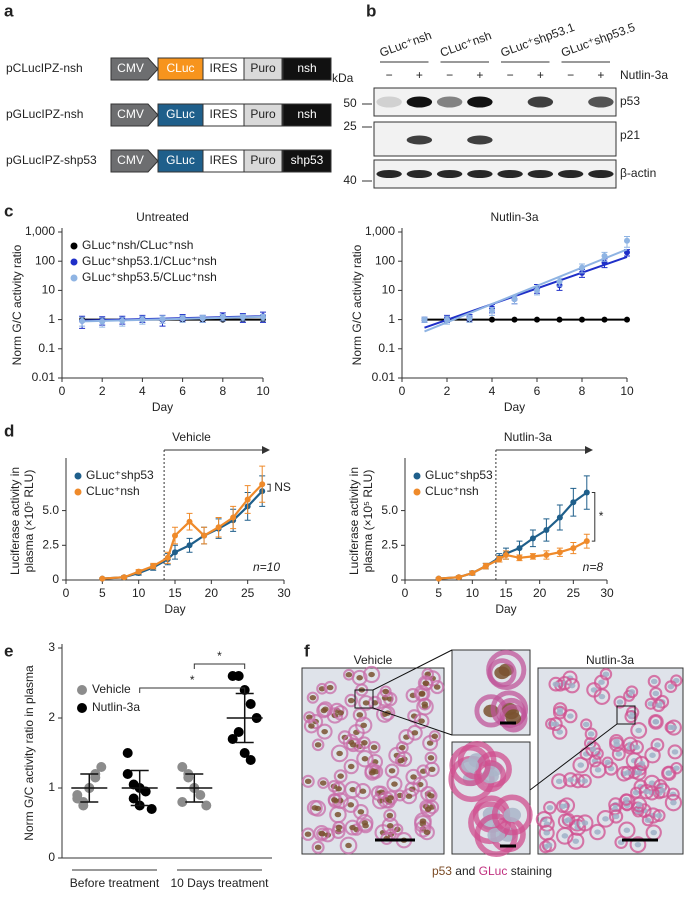 The height and width of the screenshot is (899, 685). Describe the element at coordinates (134, 161) in the screenshot. I see `promoter-arrow` at that location.